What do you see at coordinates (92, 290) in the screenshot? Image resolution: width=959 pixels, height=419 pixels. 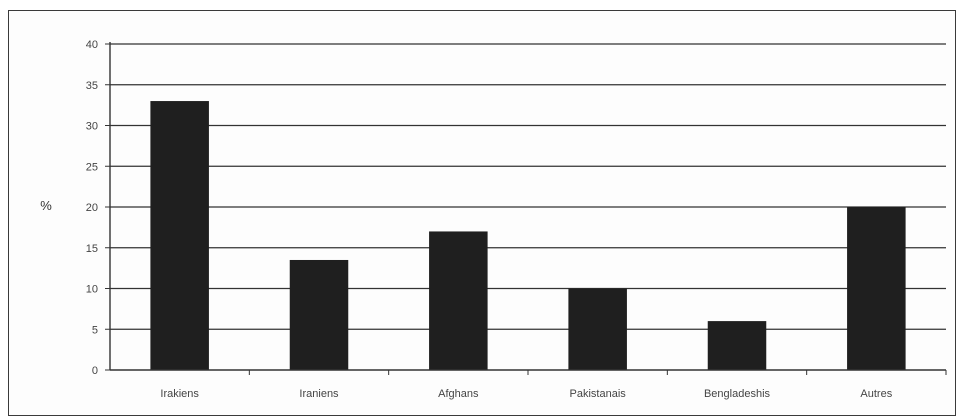 I see `y-tick-label: 10` at bounding box center [92, 290].